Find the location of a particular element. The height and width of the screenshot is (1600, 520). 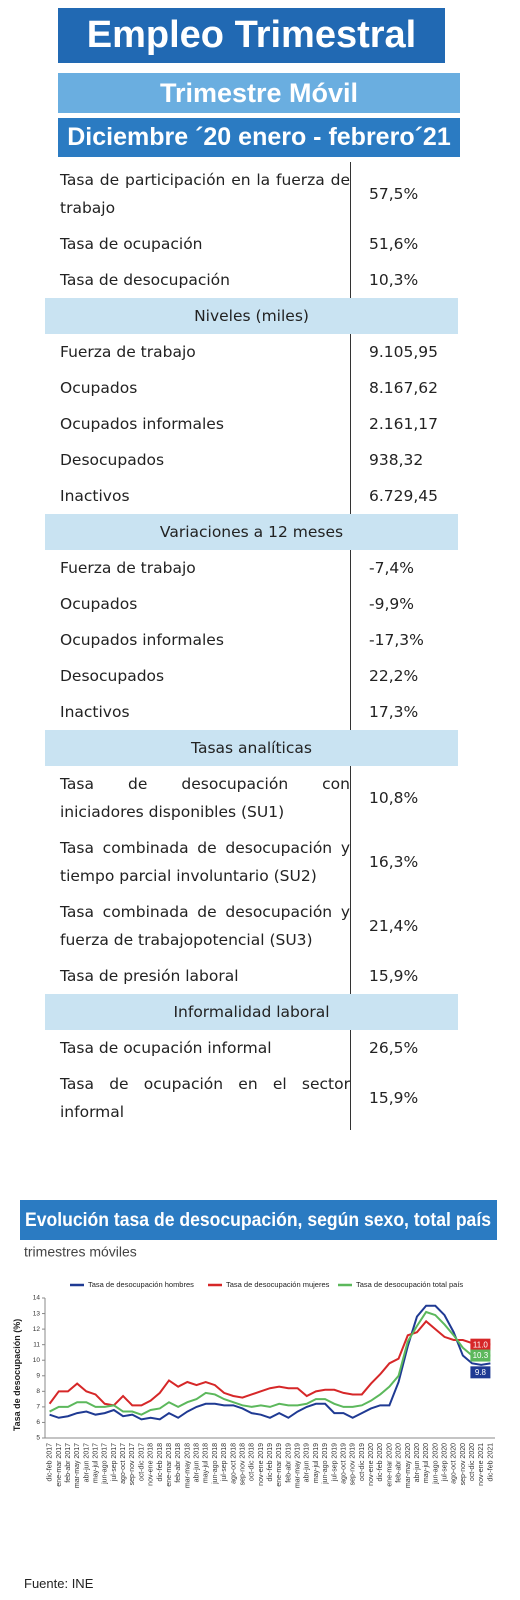

x-tick-label: jul-sep 2017 is located at coordinates (114, 1462).